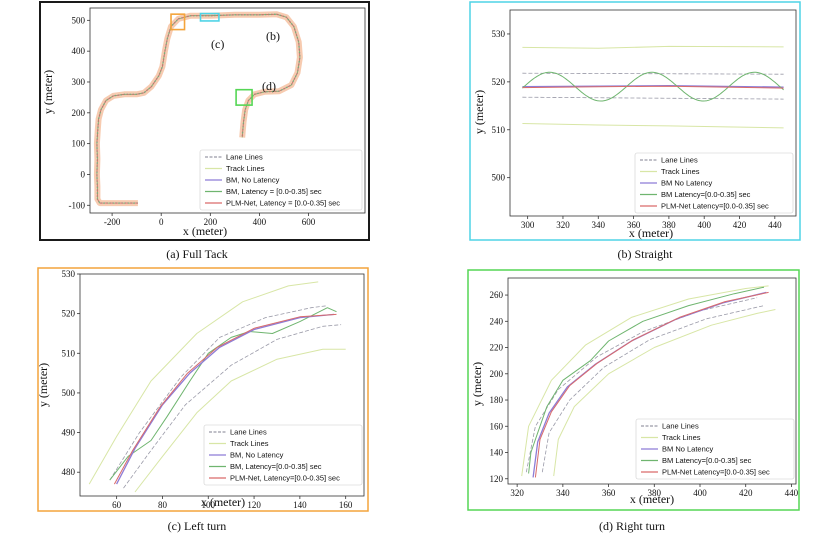 The height and width of the screenshot is (542, 830). Describe the element at coordinates (274, 191) in the screenshot. I see `legend-entry: BM, Latency = [0.0-0.35] sec` at that location.